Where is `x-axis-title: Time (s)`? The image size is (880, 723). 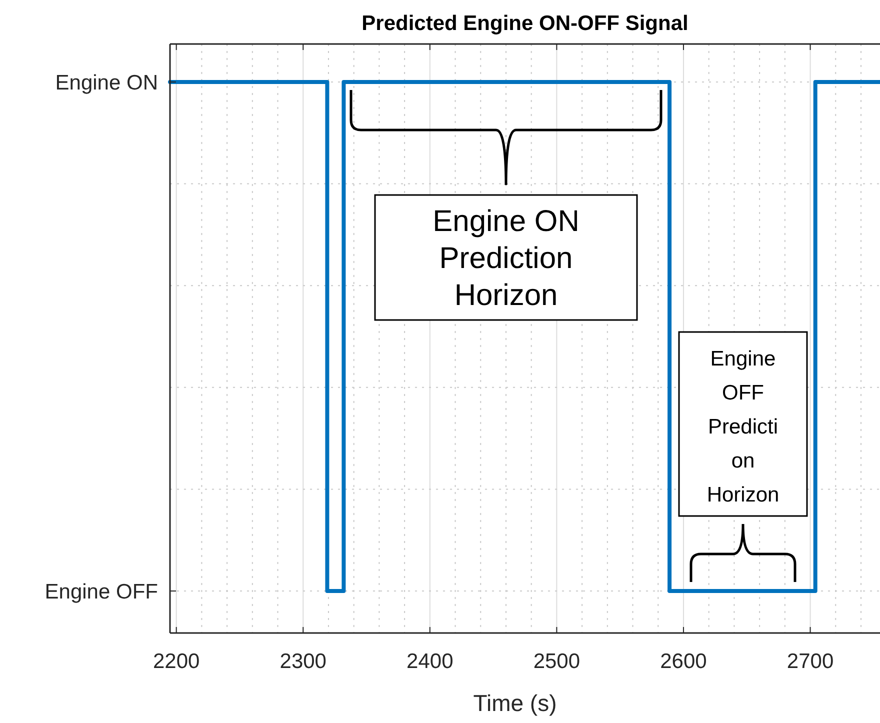 x-axis-title: Time (s) is located at coordinates (515, 703).